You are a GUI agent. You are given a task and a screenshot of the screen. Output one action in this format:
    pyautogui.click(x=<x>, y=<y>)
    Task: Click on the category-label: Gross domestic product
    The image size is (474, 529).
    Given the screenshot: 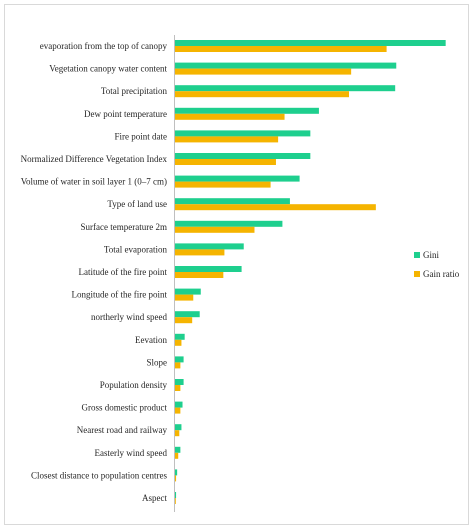 What is the action you would take?
    pyautogui.click(x=125, y=408)
    